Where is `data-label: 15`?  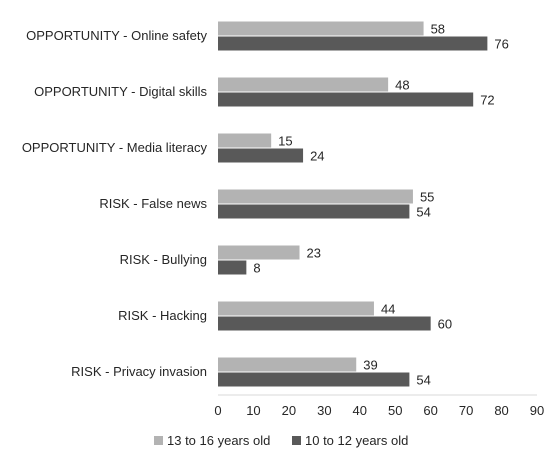 data-label: 15 is located at coordinates (285, 141).